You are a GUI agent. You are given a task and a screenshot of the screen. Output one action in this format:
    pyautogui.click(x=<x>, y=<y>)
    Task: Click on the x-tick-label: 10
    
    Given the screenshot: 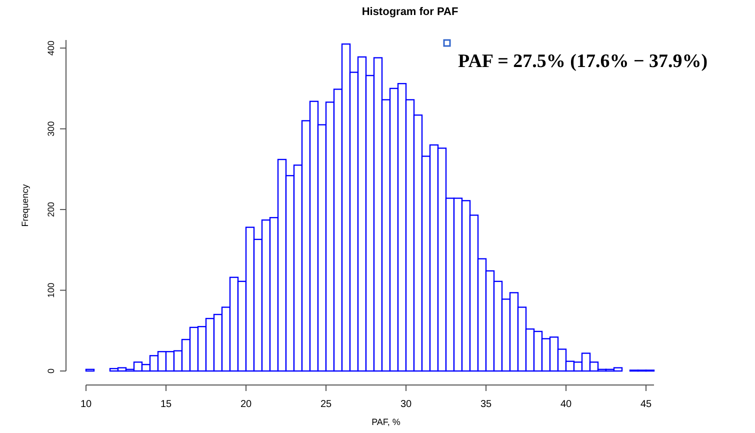 What is the action you would take?
    pyautogui.click(x=86, y=404)
    